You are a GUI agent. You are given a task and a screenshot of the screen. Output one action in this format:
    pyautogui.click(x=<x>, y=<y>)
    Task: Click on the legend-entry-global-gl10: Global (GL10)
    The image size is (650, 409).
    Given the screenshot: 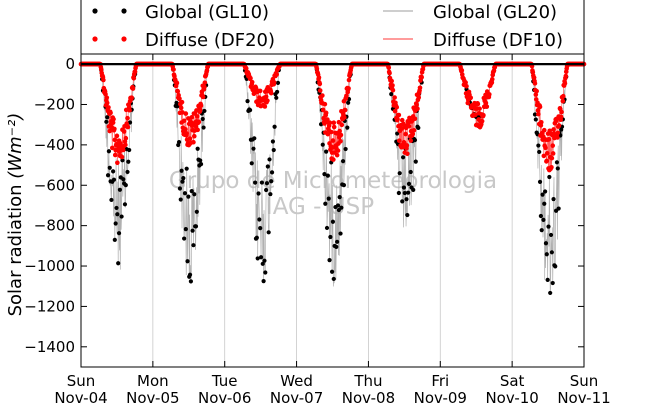 What is the action you would take?
    pyautogui.click(x=180, y=12)
    